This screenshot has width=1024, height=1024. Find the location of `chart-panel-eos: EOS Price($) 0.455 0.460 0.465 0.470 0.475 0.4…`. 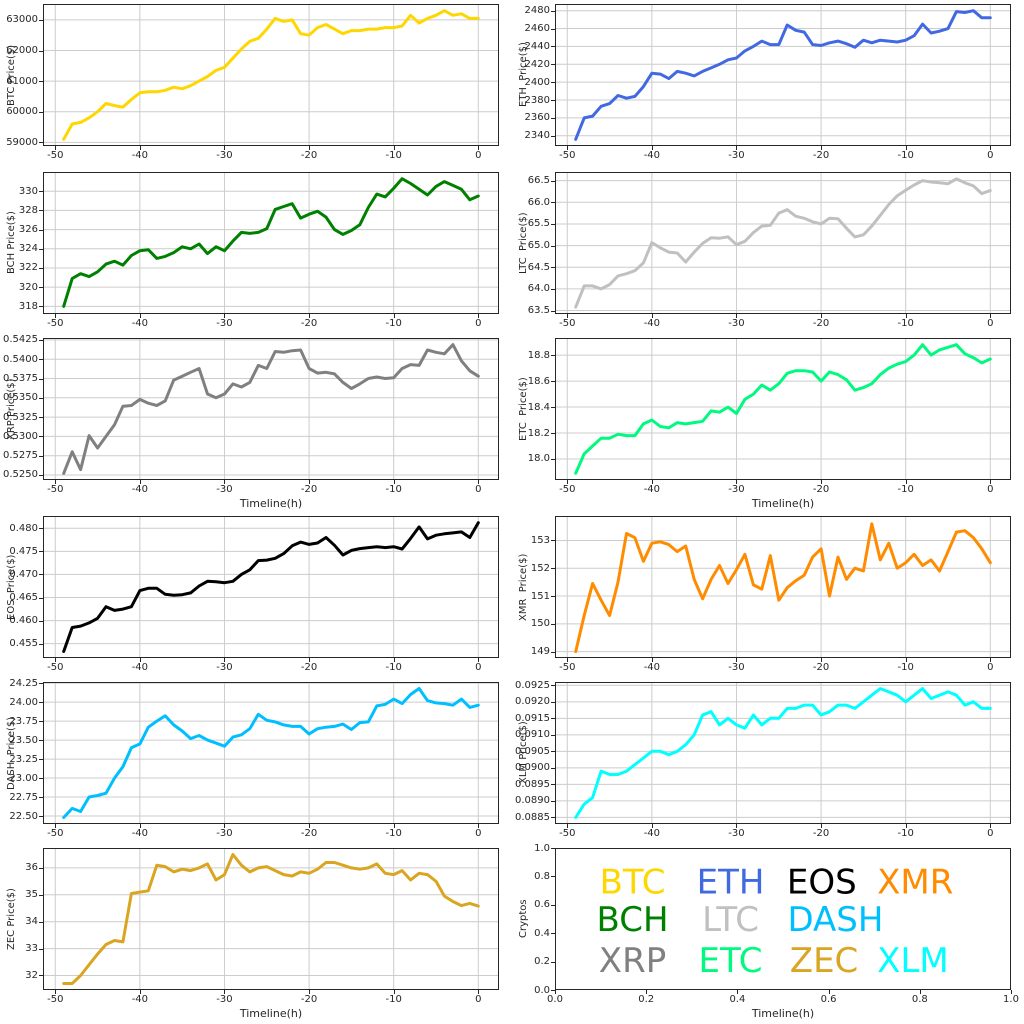

chart-panel-eos: EOS Price($) 0.455 0.460 0.465 0.470 0.475 0.4… is located at coordinates (256, 595).